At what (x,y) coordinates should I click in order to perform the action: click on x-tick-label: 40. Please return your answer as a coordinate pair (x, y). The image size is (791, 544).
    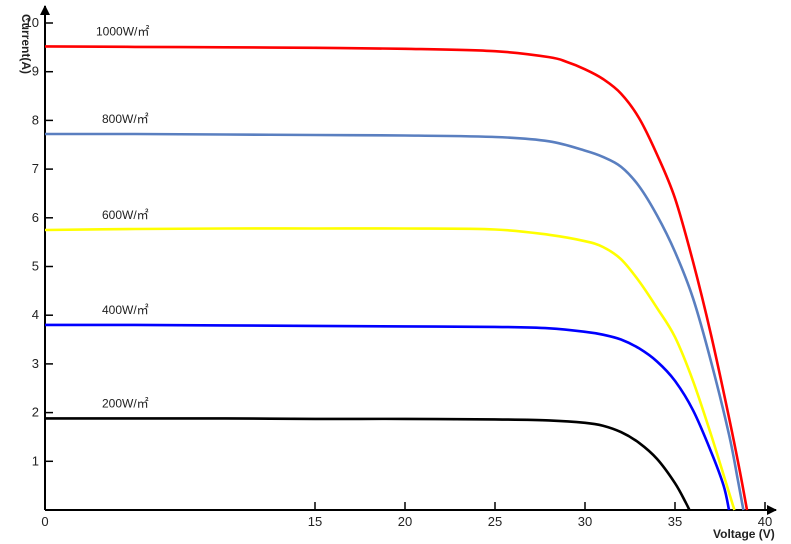
    Looking at the image, I should click on (765, 521).